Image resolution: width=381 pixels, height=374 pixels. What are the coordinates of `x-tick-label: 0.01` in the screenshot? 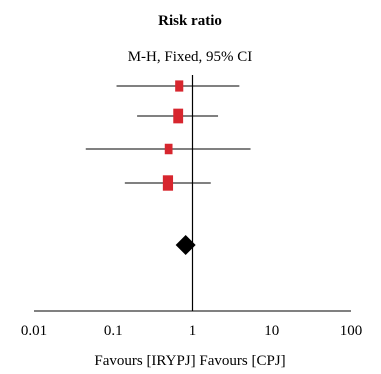 It's located at (34, 331).